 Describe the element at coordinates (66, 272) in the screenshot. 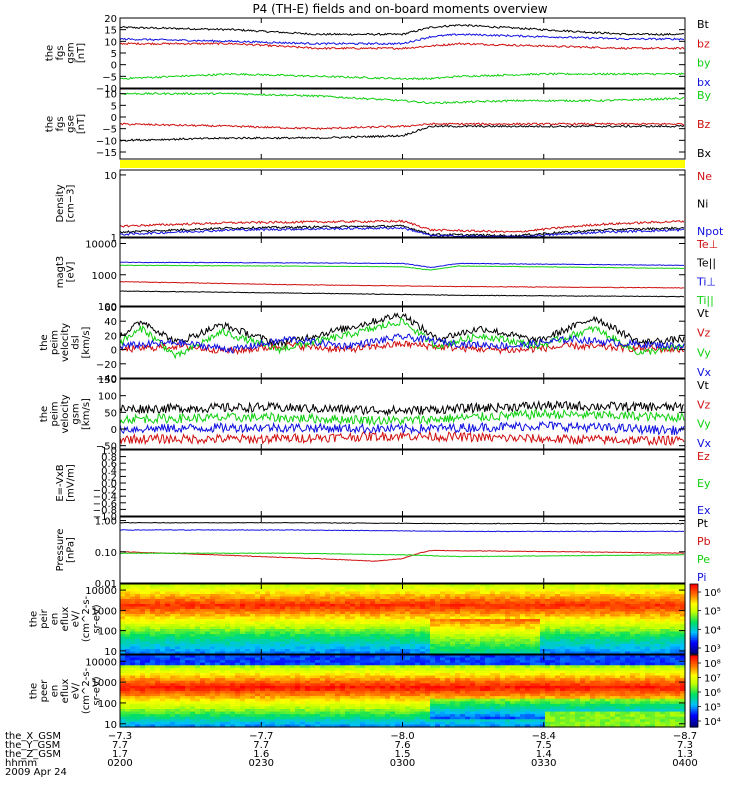

I see `y-axis-label: magt3 [eV]` at that location.